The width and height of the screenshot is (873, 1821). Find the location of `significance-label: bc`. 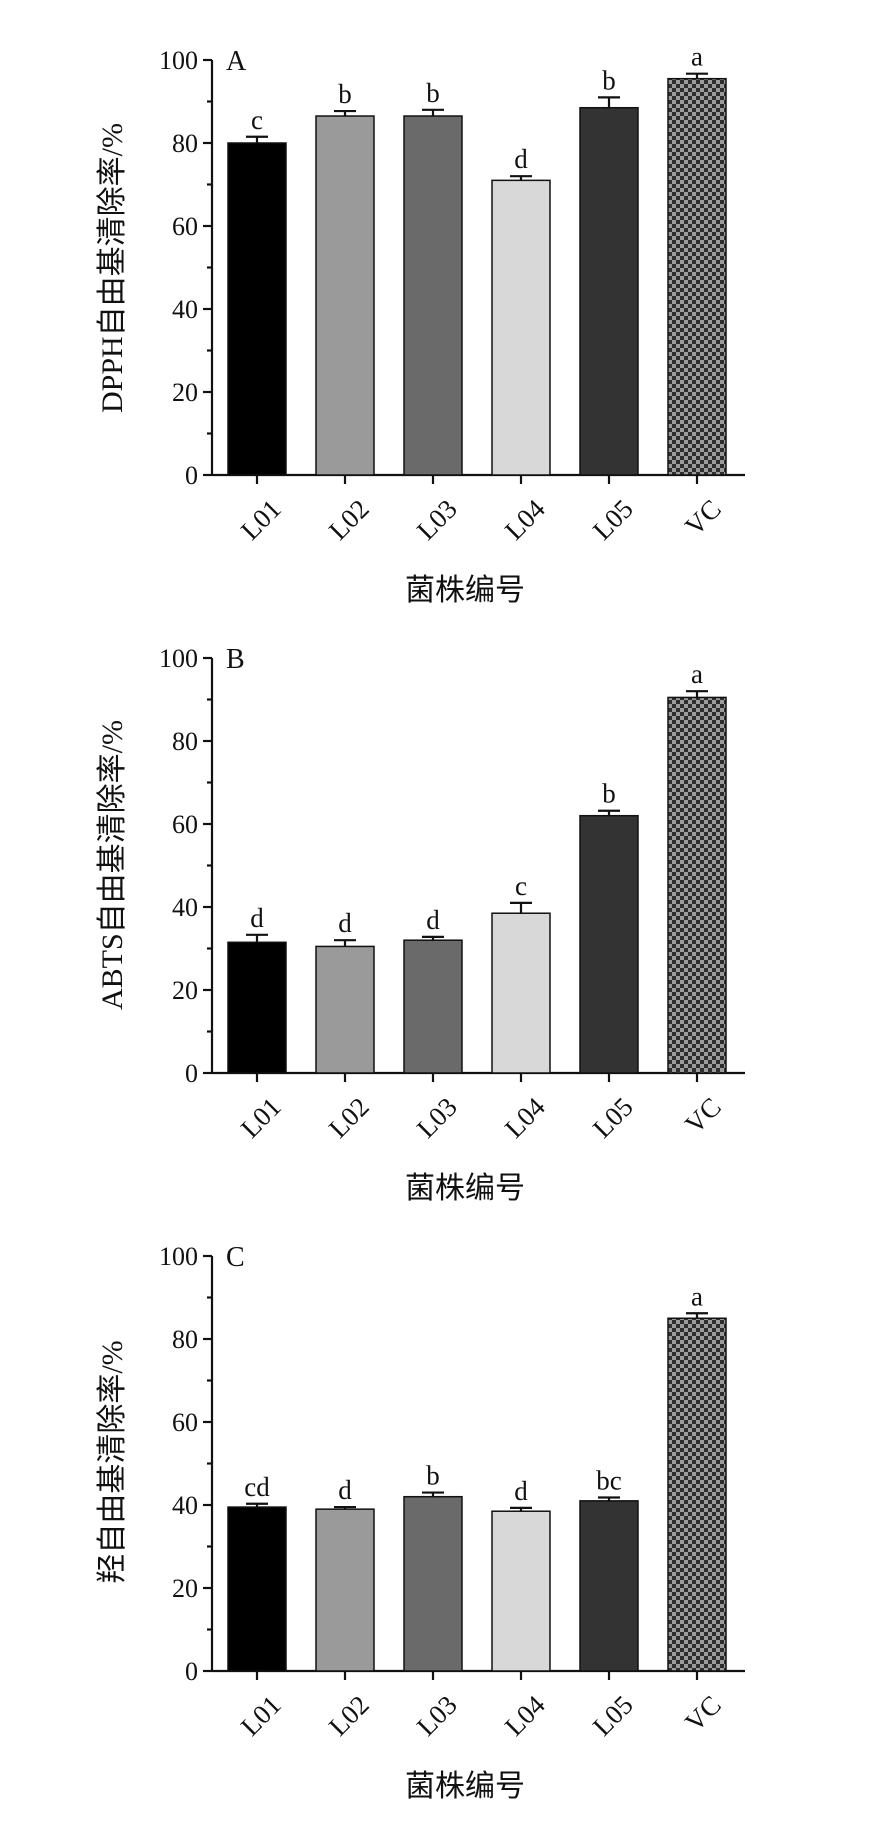

significance-label: bc is located at coordinates (609, 1481).